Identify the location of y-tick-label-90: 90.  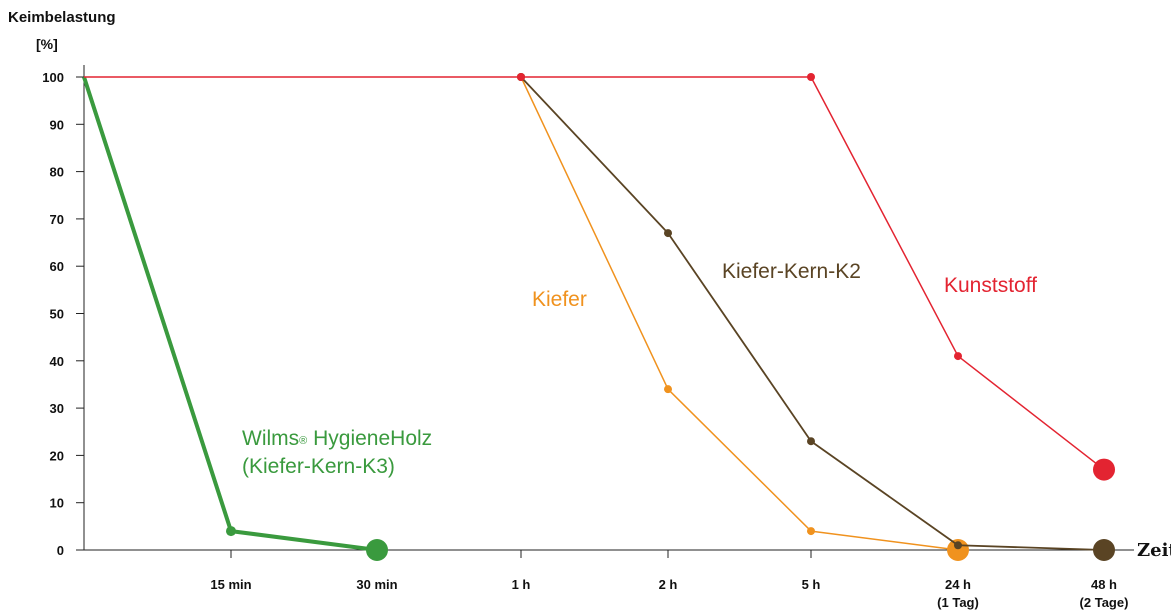
(57, 124).